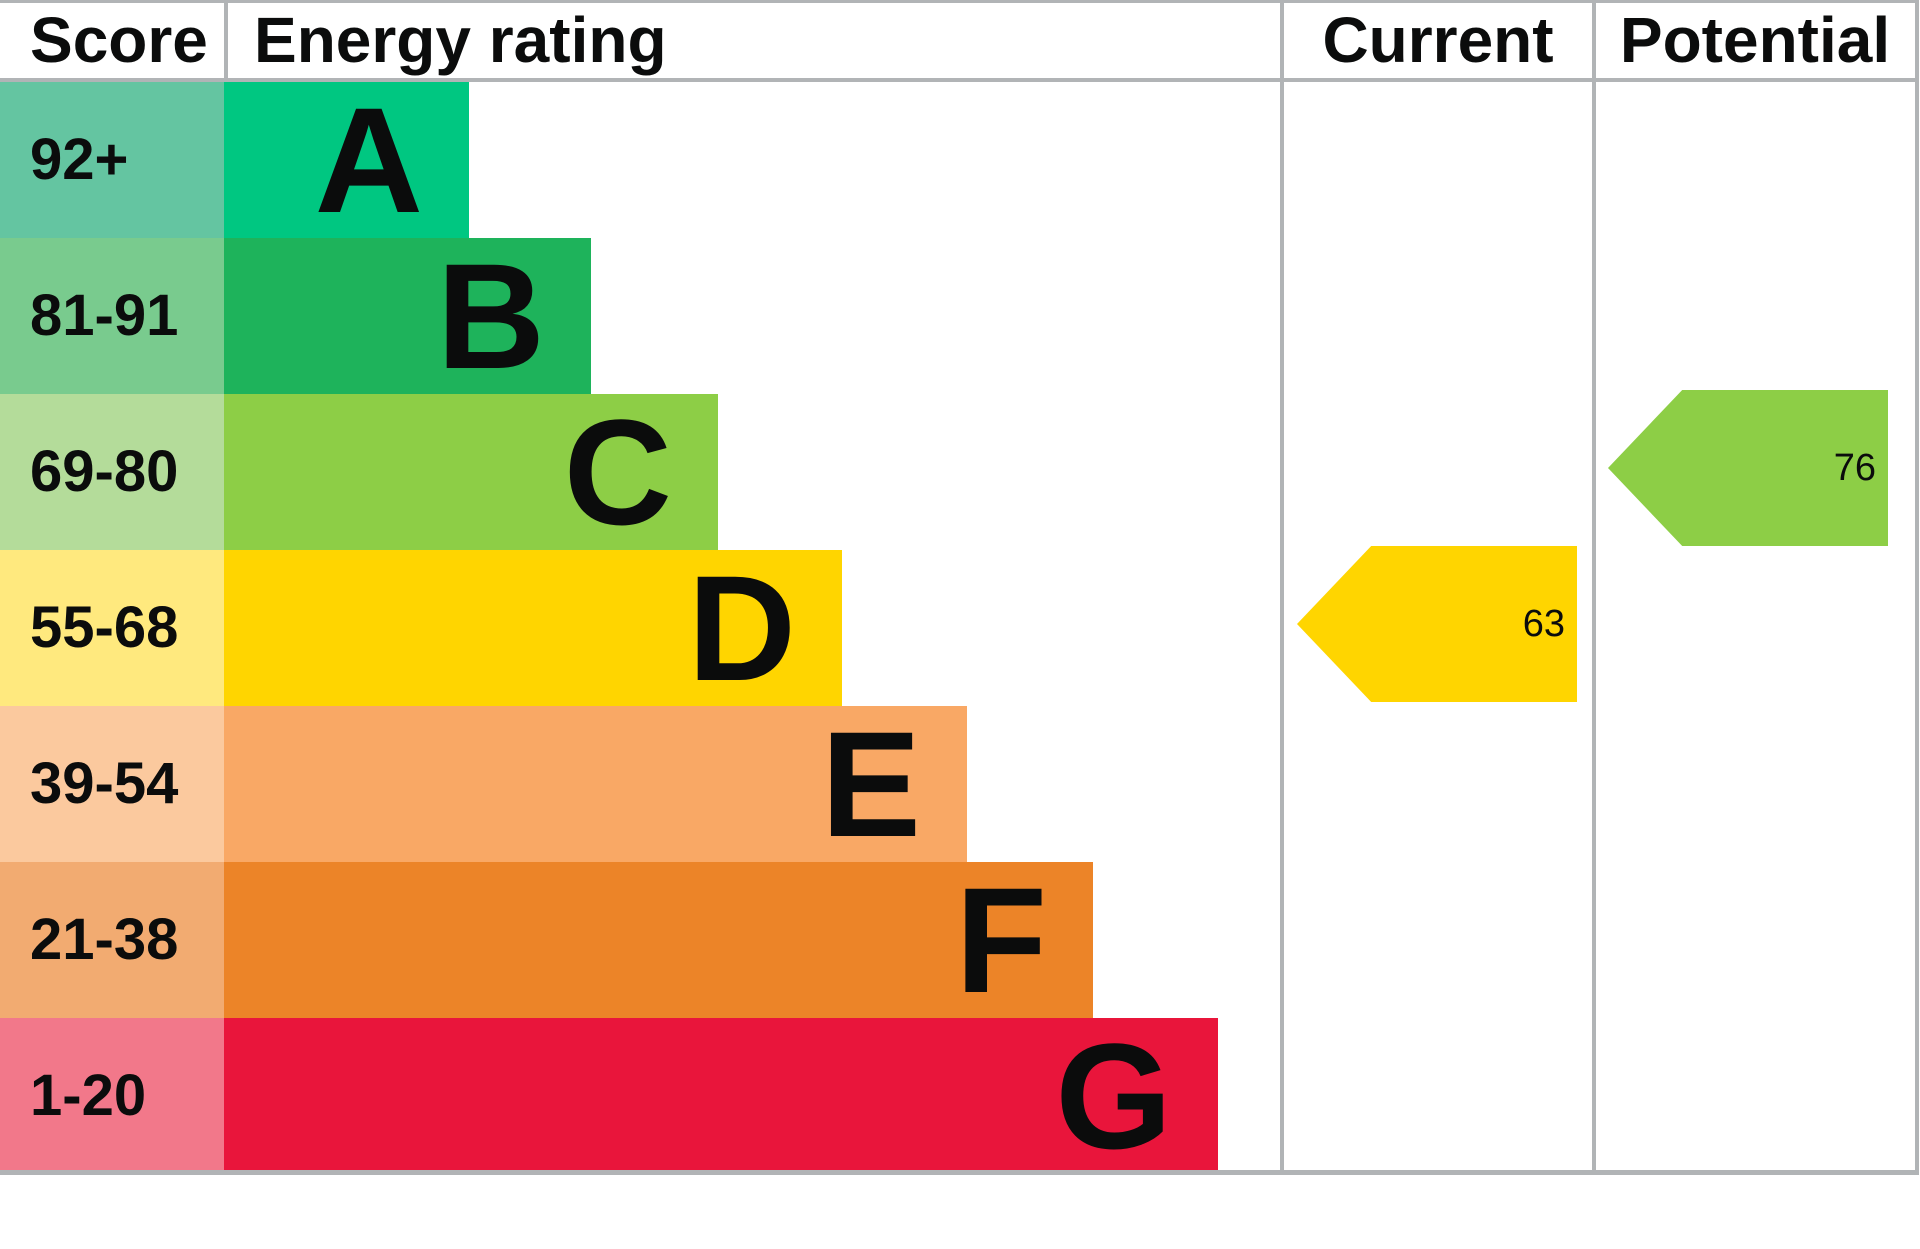  Describe the element at coordinates (595, 784) in the screenshot. I see `rating-bar-e: E` at that location.